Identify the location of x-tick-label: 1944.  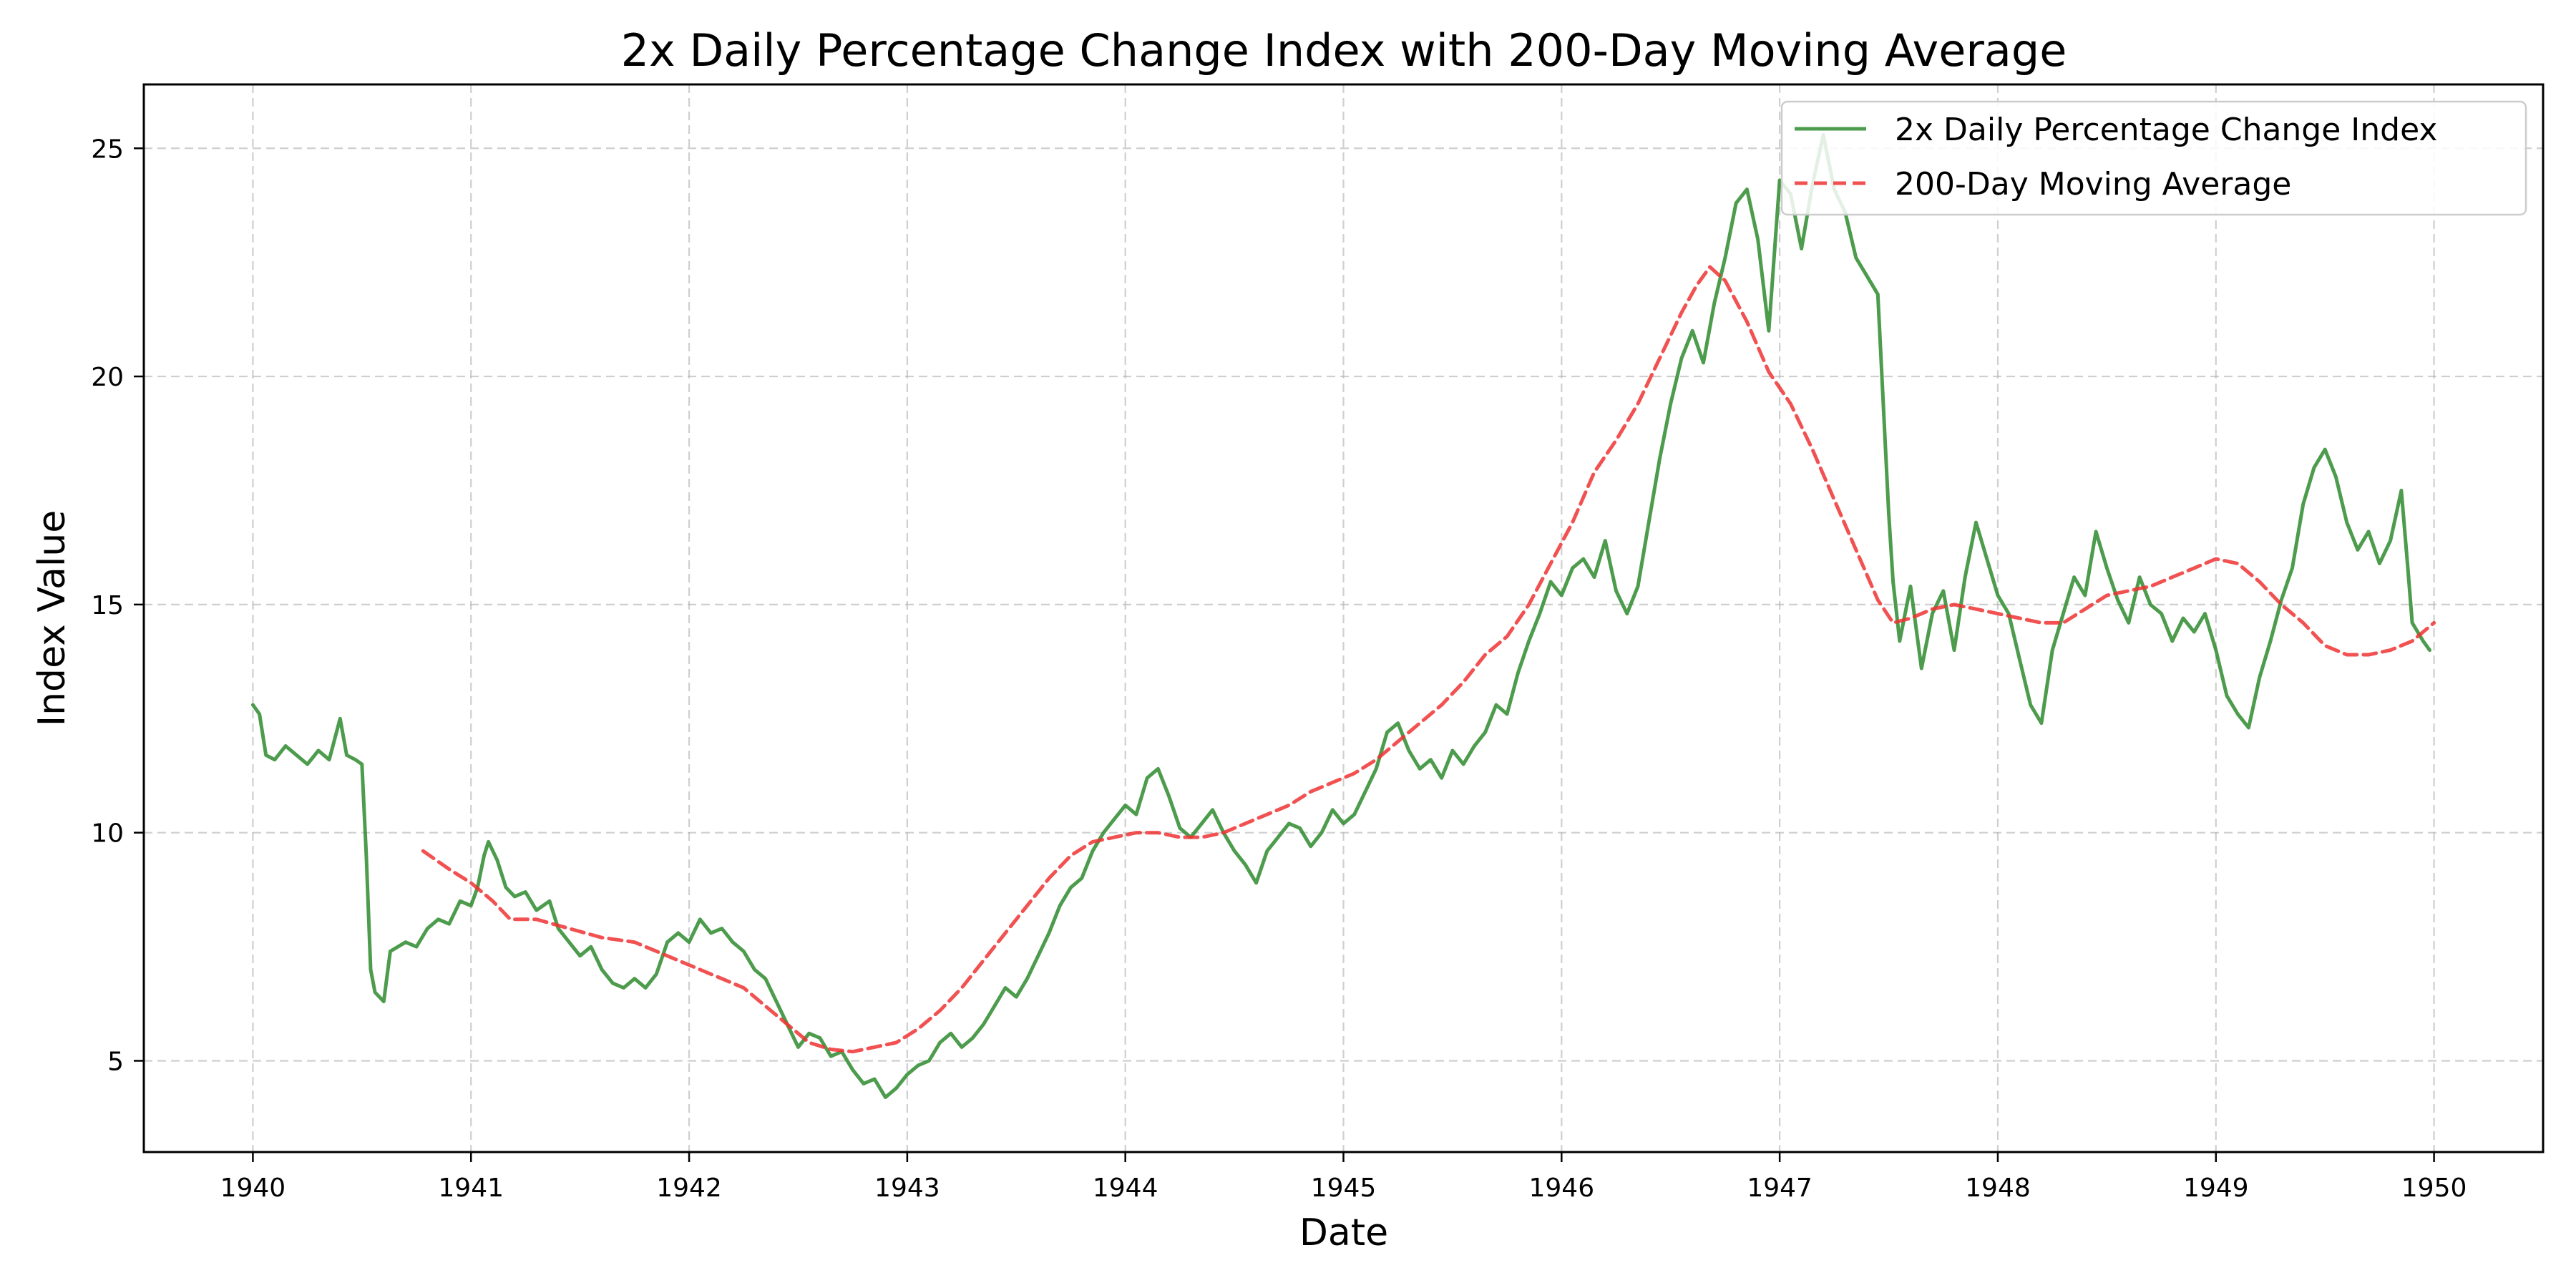
(1125, 1188).